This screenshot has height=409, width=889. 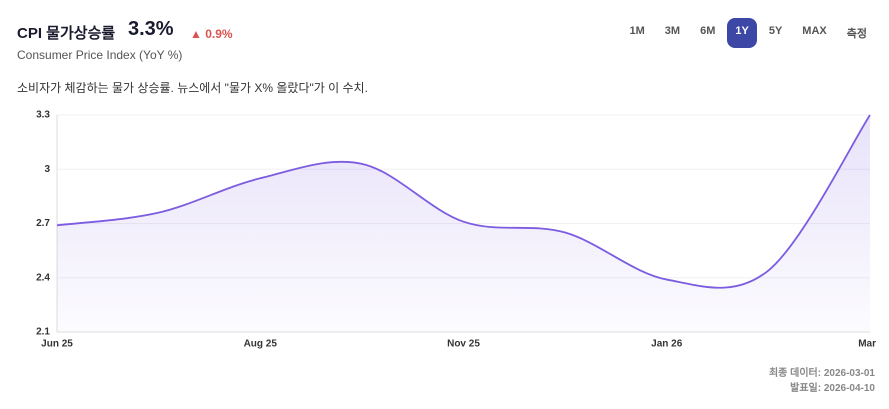 What do you see at coordinates (57, 344) in the screenshot?
I see `x-tick-label: Jun 25` at bounding box center [57, 344].